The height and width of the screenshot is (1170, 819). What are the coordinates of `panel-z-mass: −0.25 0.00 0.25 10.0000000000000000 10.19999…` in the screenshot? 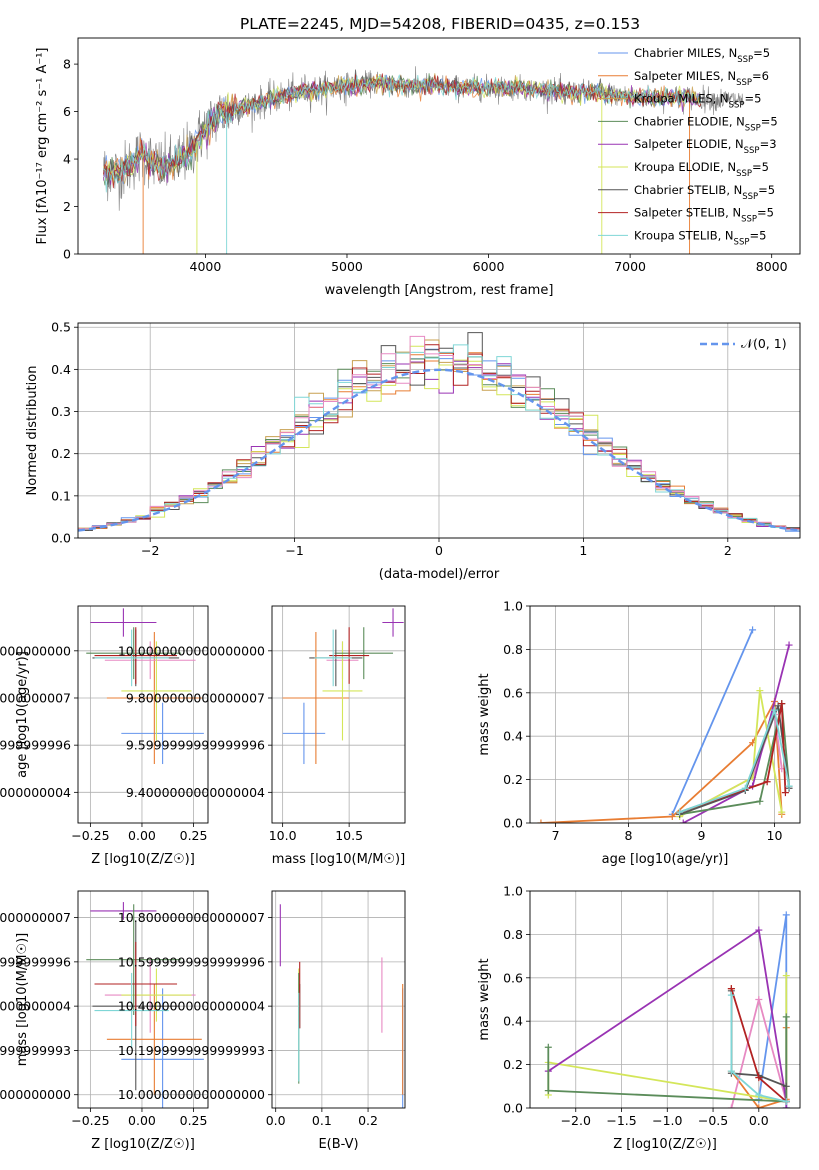 It's located at (104, 1021).